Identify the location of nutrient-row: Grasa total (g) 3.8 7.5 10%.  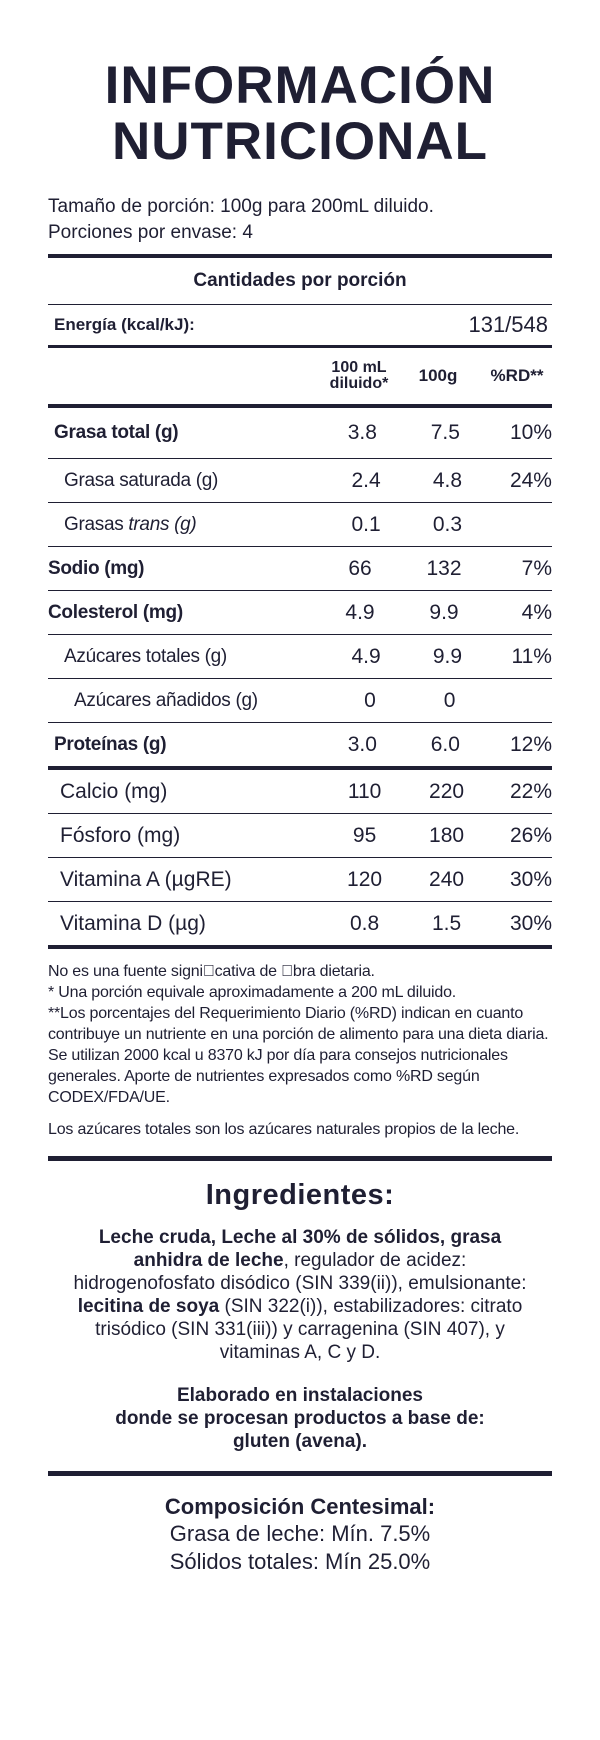
(303, 432).